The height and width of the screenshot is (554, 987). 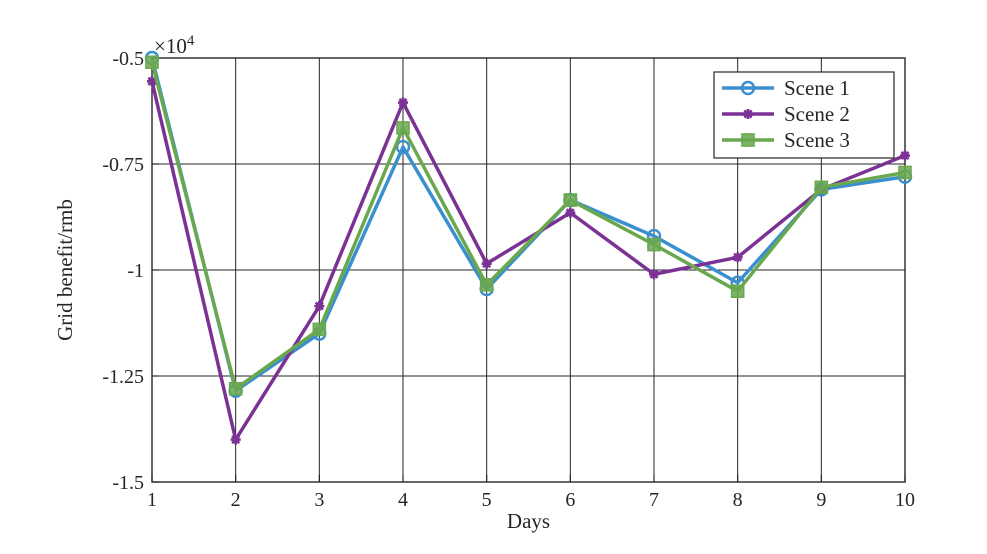 What do you see at coordinates (170, 46) in the screenshot?
I see `scale-prefix: ×10` at bounding box center [170, 46].